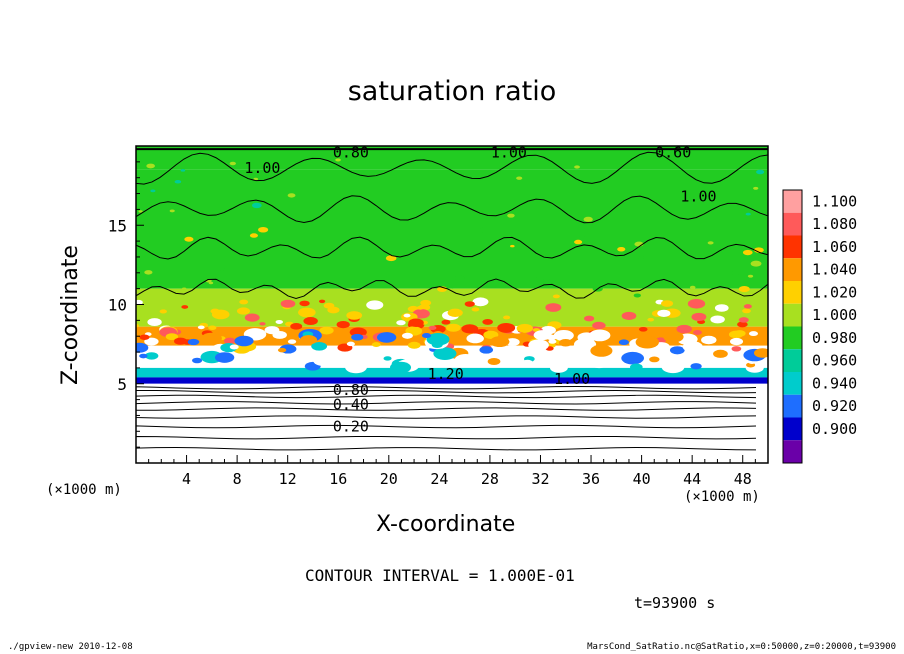  Describe the element at coordinates (446, 374) in the screenshot. I see `contour-label: 1.20` at that location.